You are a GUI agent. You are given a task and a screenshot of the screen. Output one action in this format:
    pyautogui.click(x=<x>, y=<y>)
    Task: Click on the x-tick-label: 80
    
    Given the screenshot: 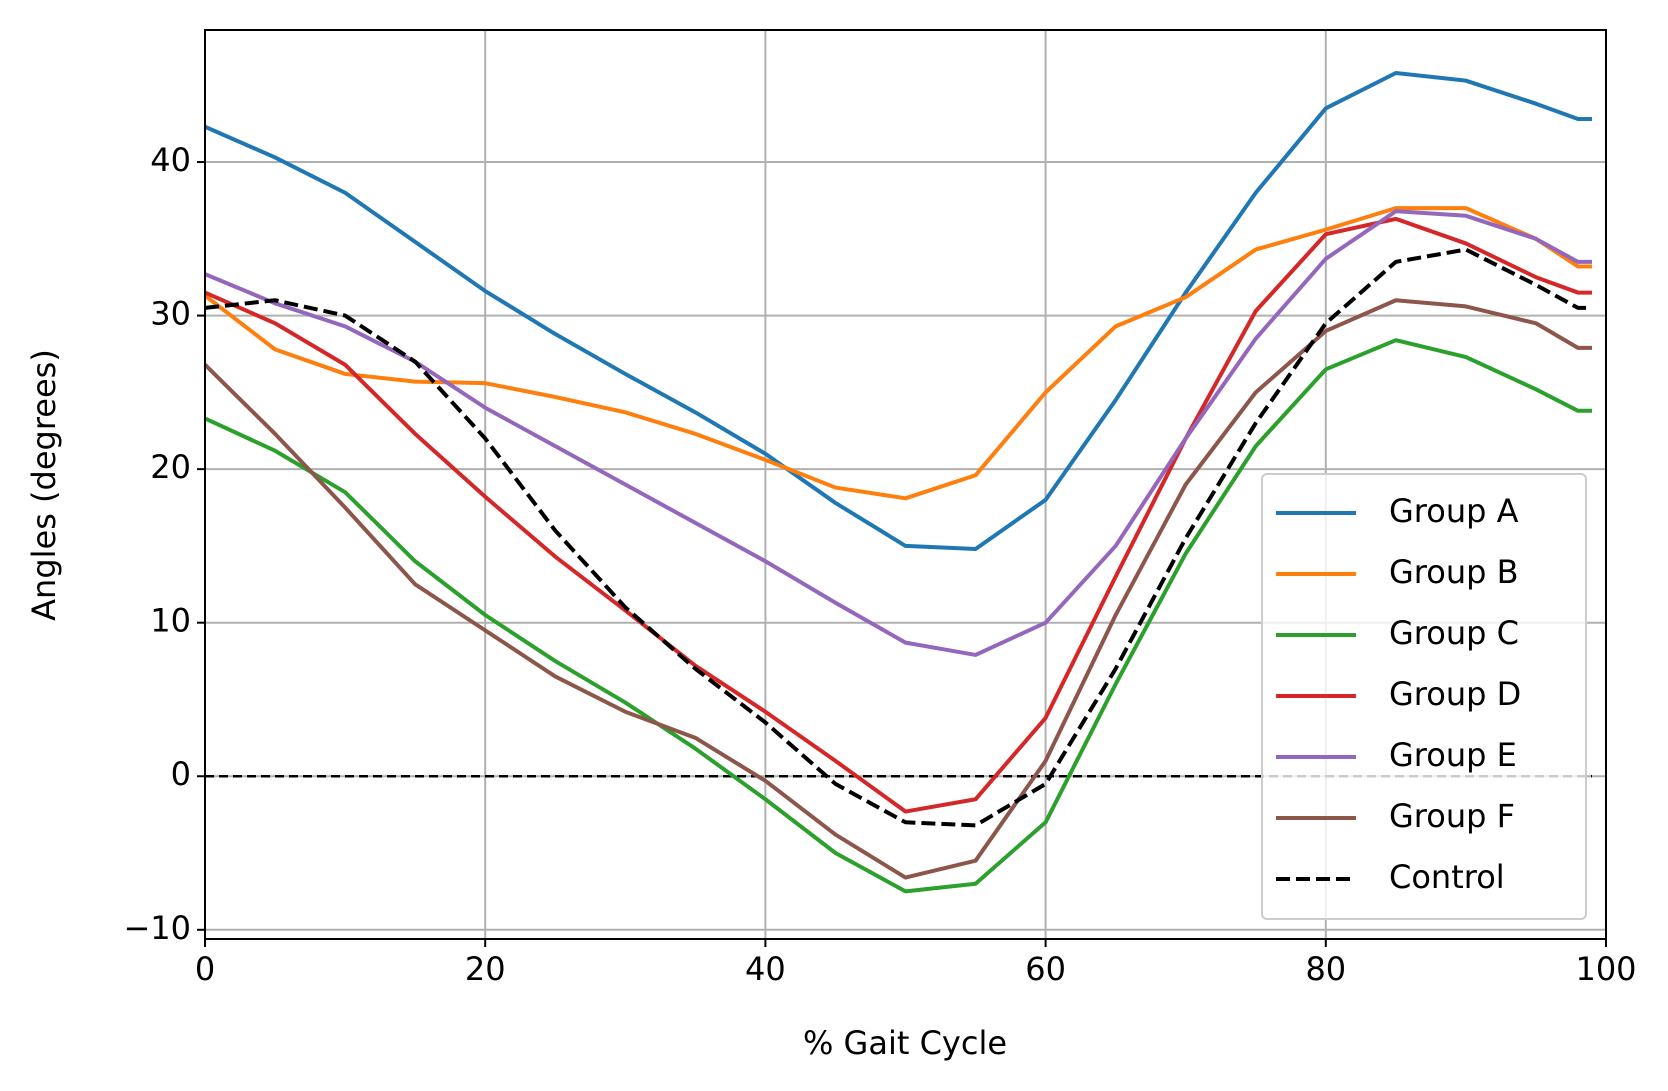 What is the action you would take?
    pyautogui.click(x=1325, y=969)
    